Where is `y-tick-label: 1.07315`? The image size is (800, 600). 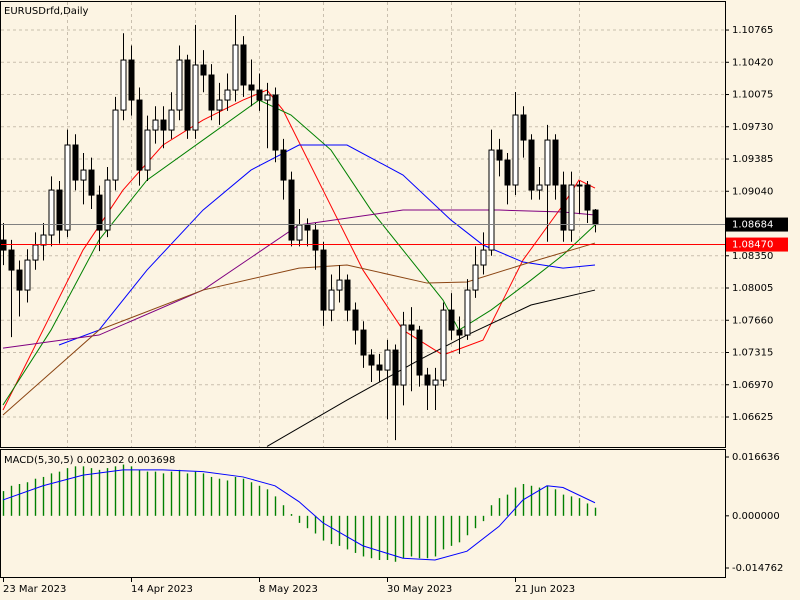
y-tick-label: 1.07315 is located at coordinates (752, 353).